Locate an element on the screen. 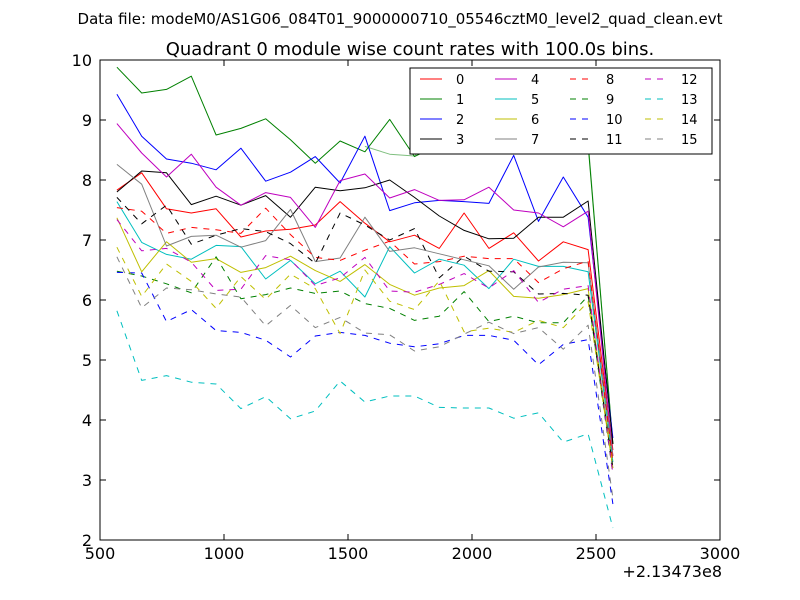 This screenshot has width=800, height=600. y-tick-label: 10 is located at coordinates (82, 60).